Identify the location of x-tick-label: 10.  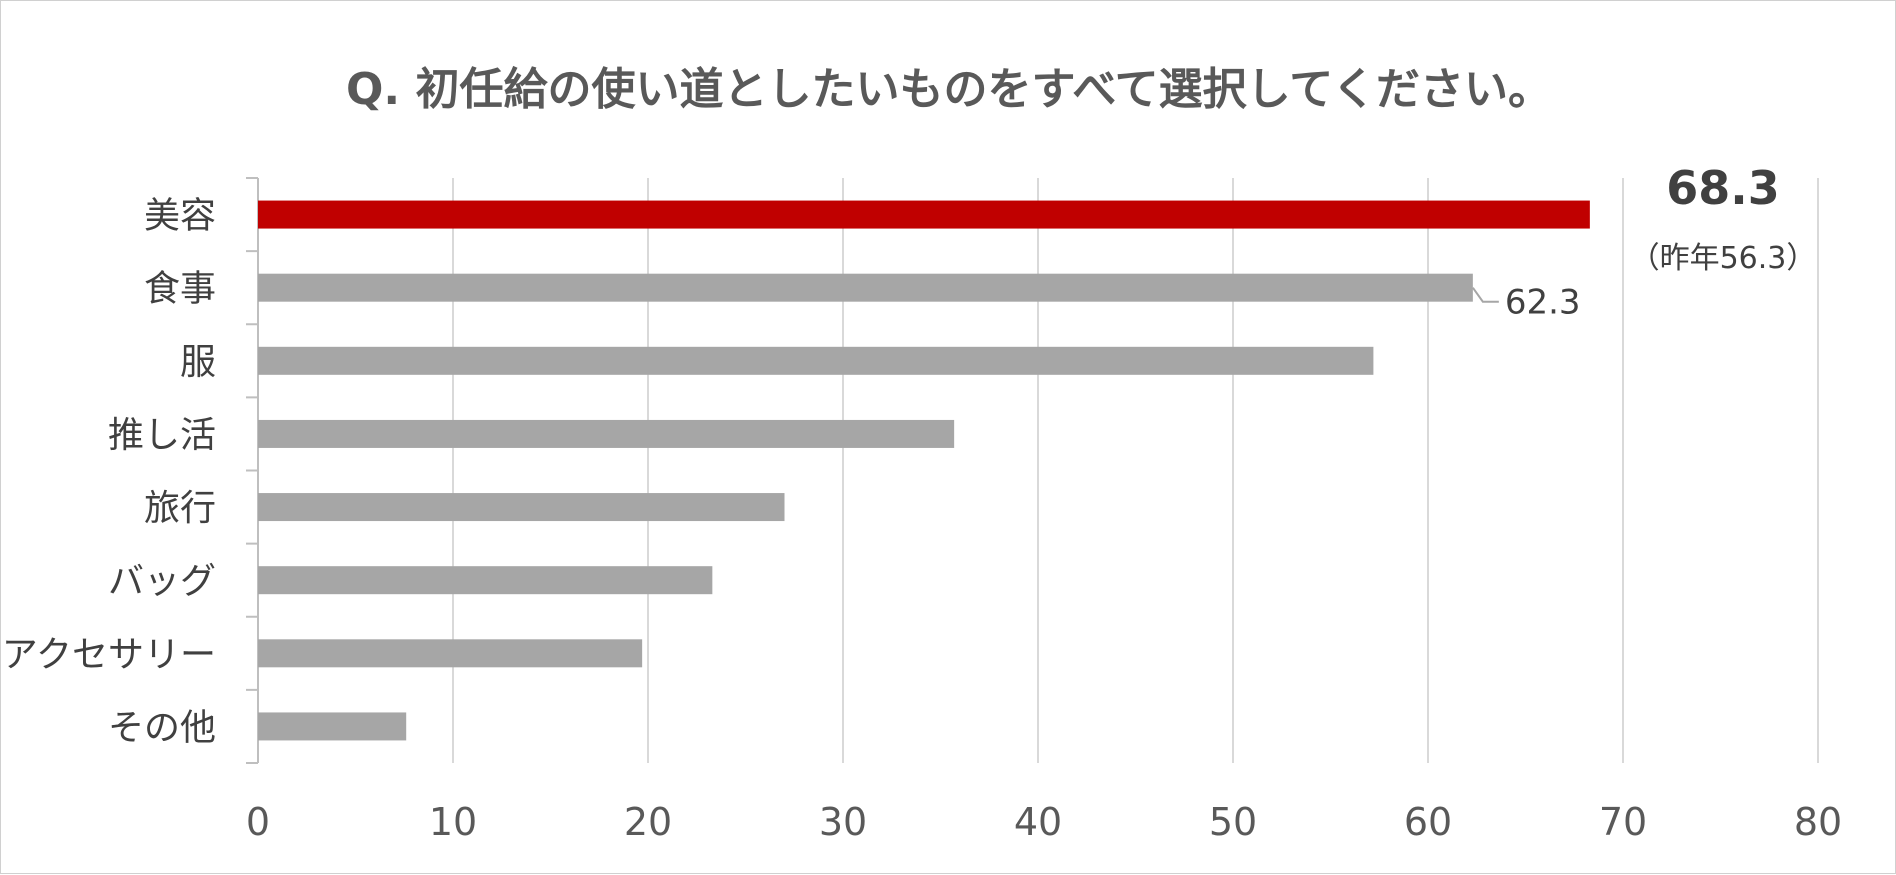
(453, 822).